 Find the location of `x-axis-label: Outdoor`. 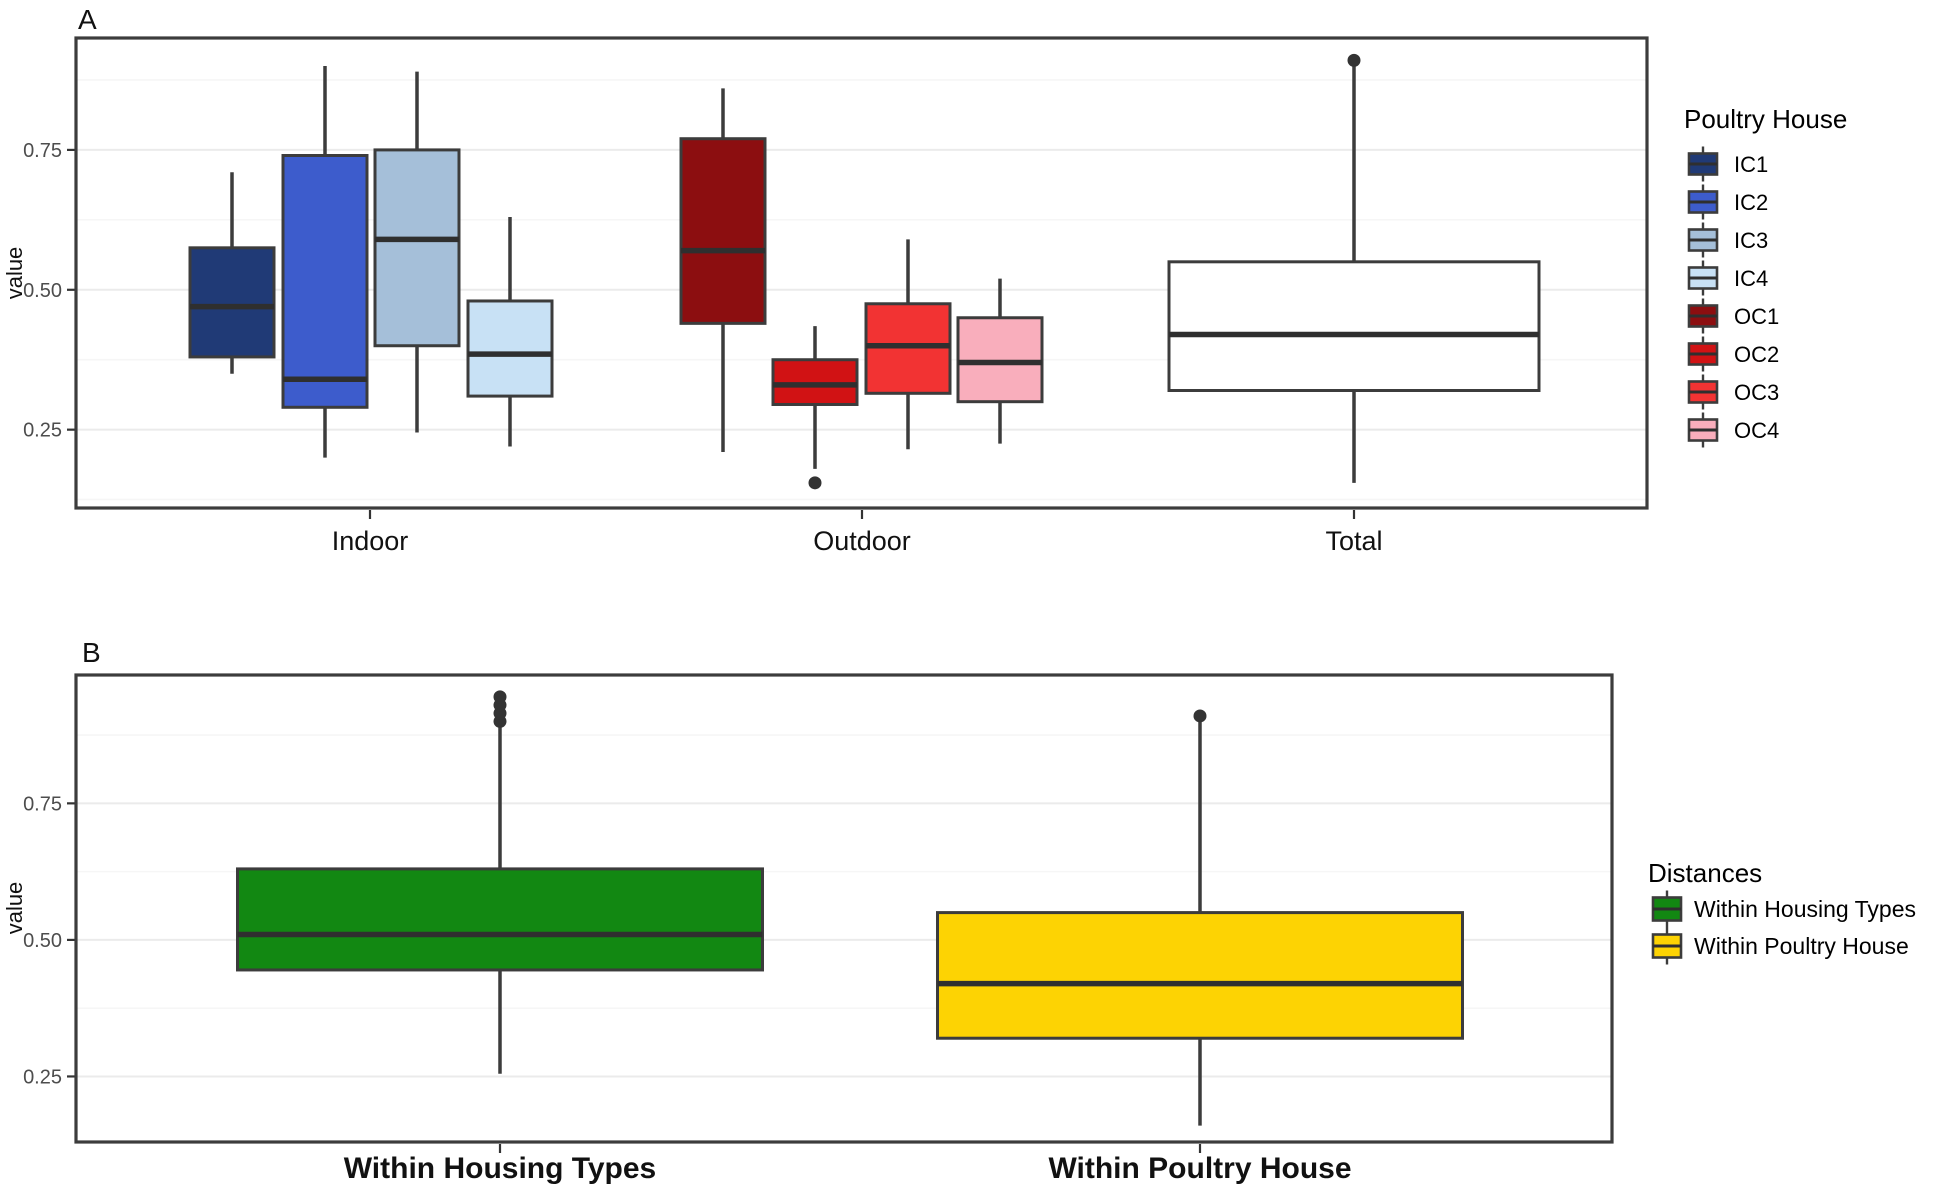

x-axis-label: Outdoor is located at coordinates (862, 541).